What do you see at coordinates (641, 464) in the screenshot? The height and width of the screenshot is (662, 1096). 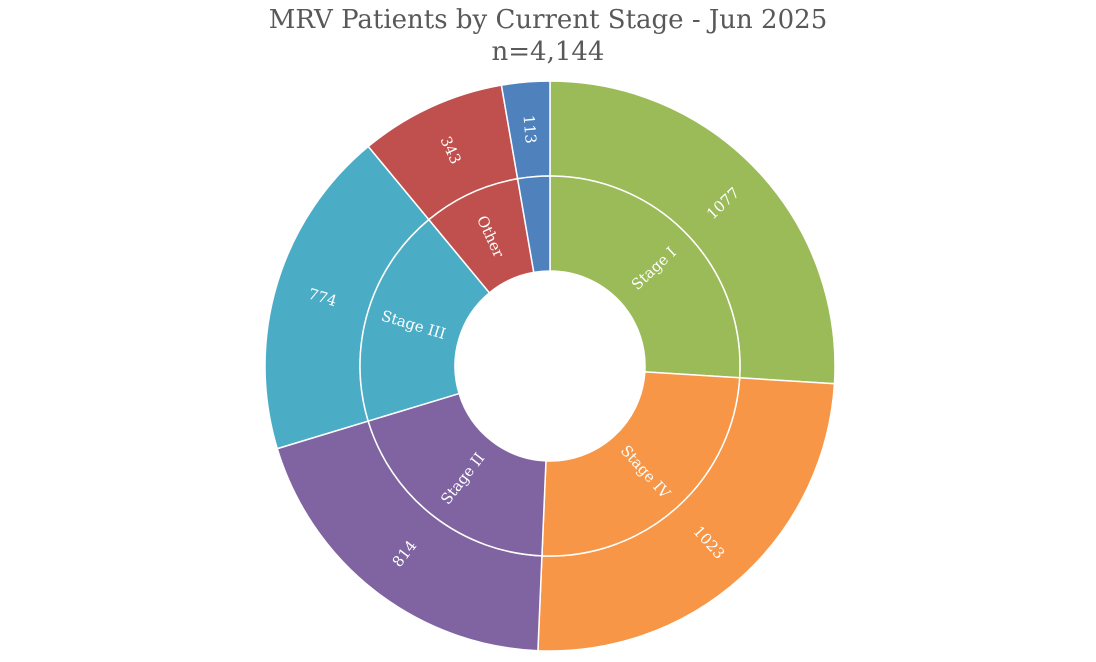 I see `inner-segment-stage-iv` at bounding box center [641, 464].